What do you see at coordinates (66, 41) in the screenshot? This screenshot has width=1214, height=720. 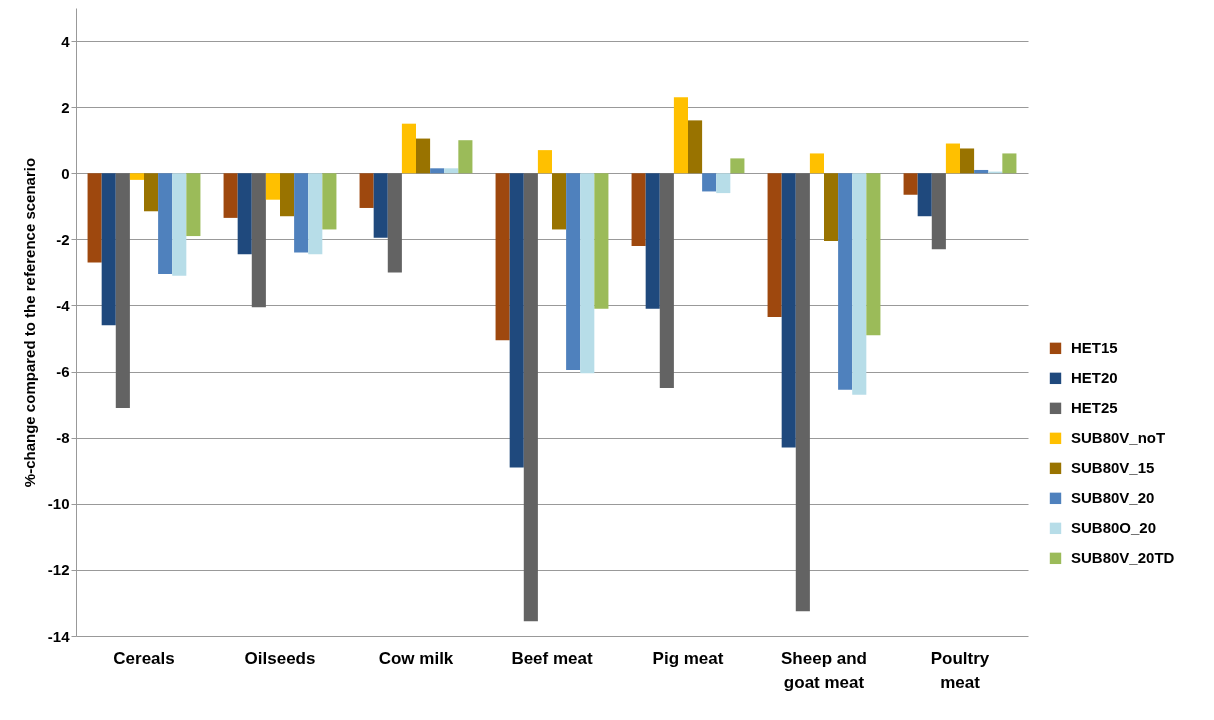 I see `y-tick-label: 4` at bounding box center [66, 41].